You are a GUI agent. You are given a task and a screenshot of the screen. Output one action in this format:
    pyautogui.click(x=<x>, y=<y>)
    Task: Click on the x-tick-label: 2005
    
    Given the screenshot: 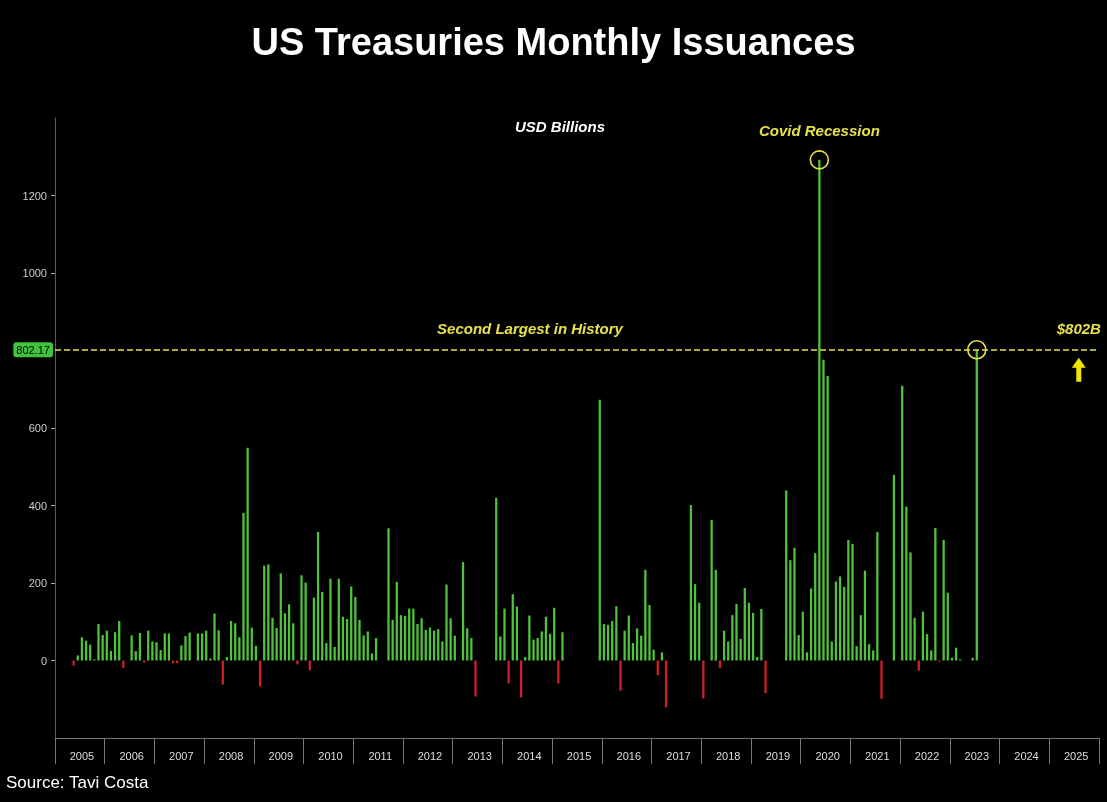 What is the action you would take?
    pyautogui.click(x=82, y=755)
    